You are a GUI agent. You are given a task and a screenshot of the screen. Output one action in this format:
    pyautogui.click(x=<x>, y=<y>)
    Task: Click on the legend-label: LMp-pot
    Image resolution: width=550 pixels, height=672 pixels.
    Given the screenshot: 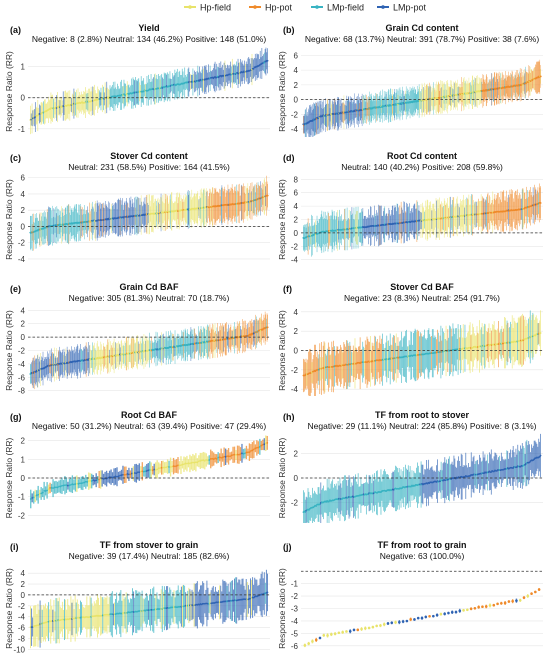 What is the action you would take?
    pyautogui.click(x=410, y=8)
    